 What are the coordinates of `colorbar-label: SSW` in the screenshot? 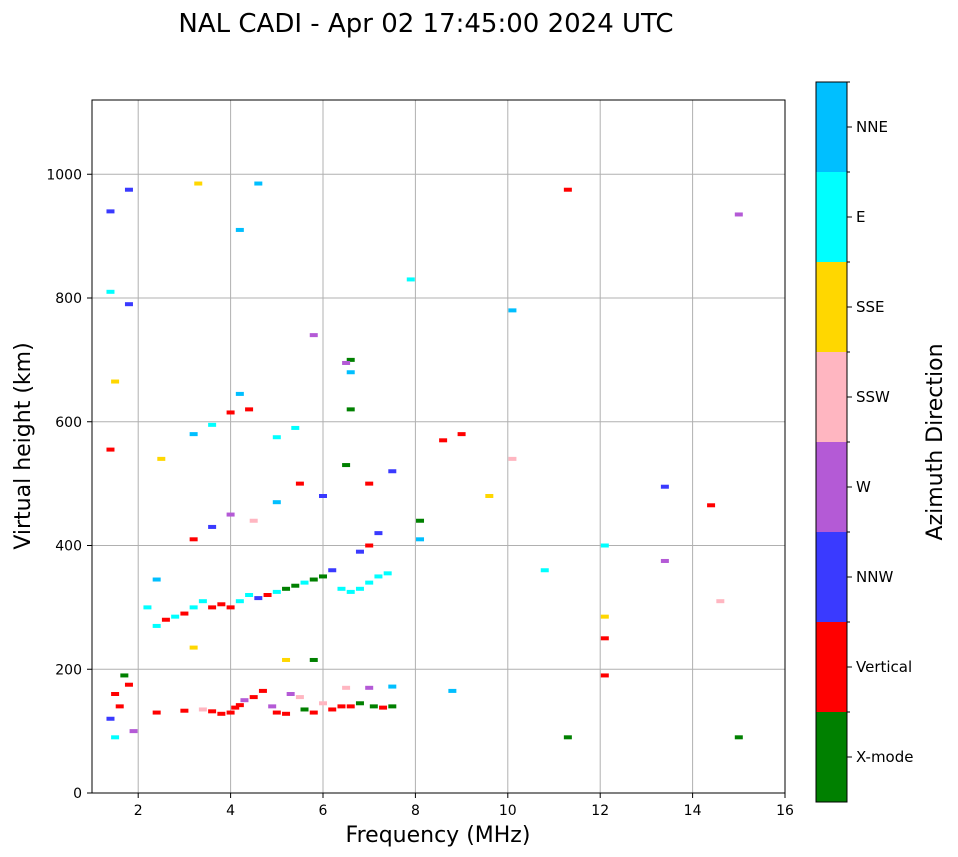 It's located at (873, 397).